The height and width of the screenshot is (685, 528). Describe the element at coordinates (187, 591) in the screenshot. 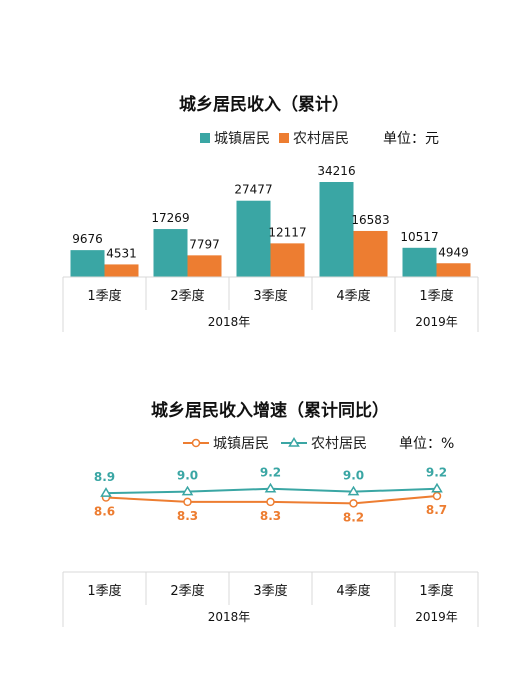

I see `line-category-label: 2季度` at that location.